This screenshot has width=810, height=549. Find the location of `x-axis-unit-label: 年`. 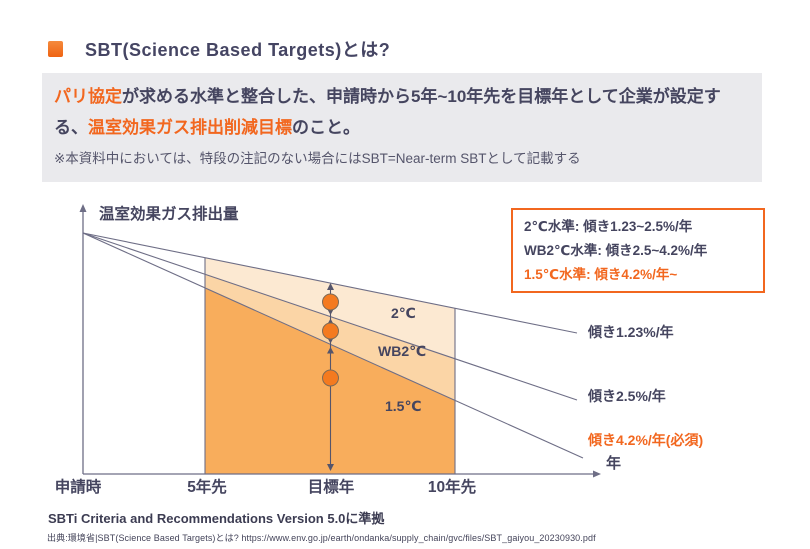

x-axis-unit-label: 年 is located at coordinates (613, 463).